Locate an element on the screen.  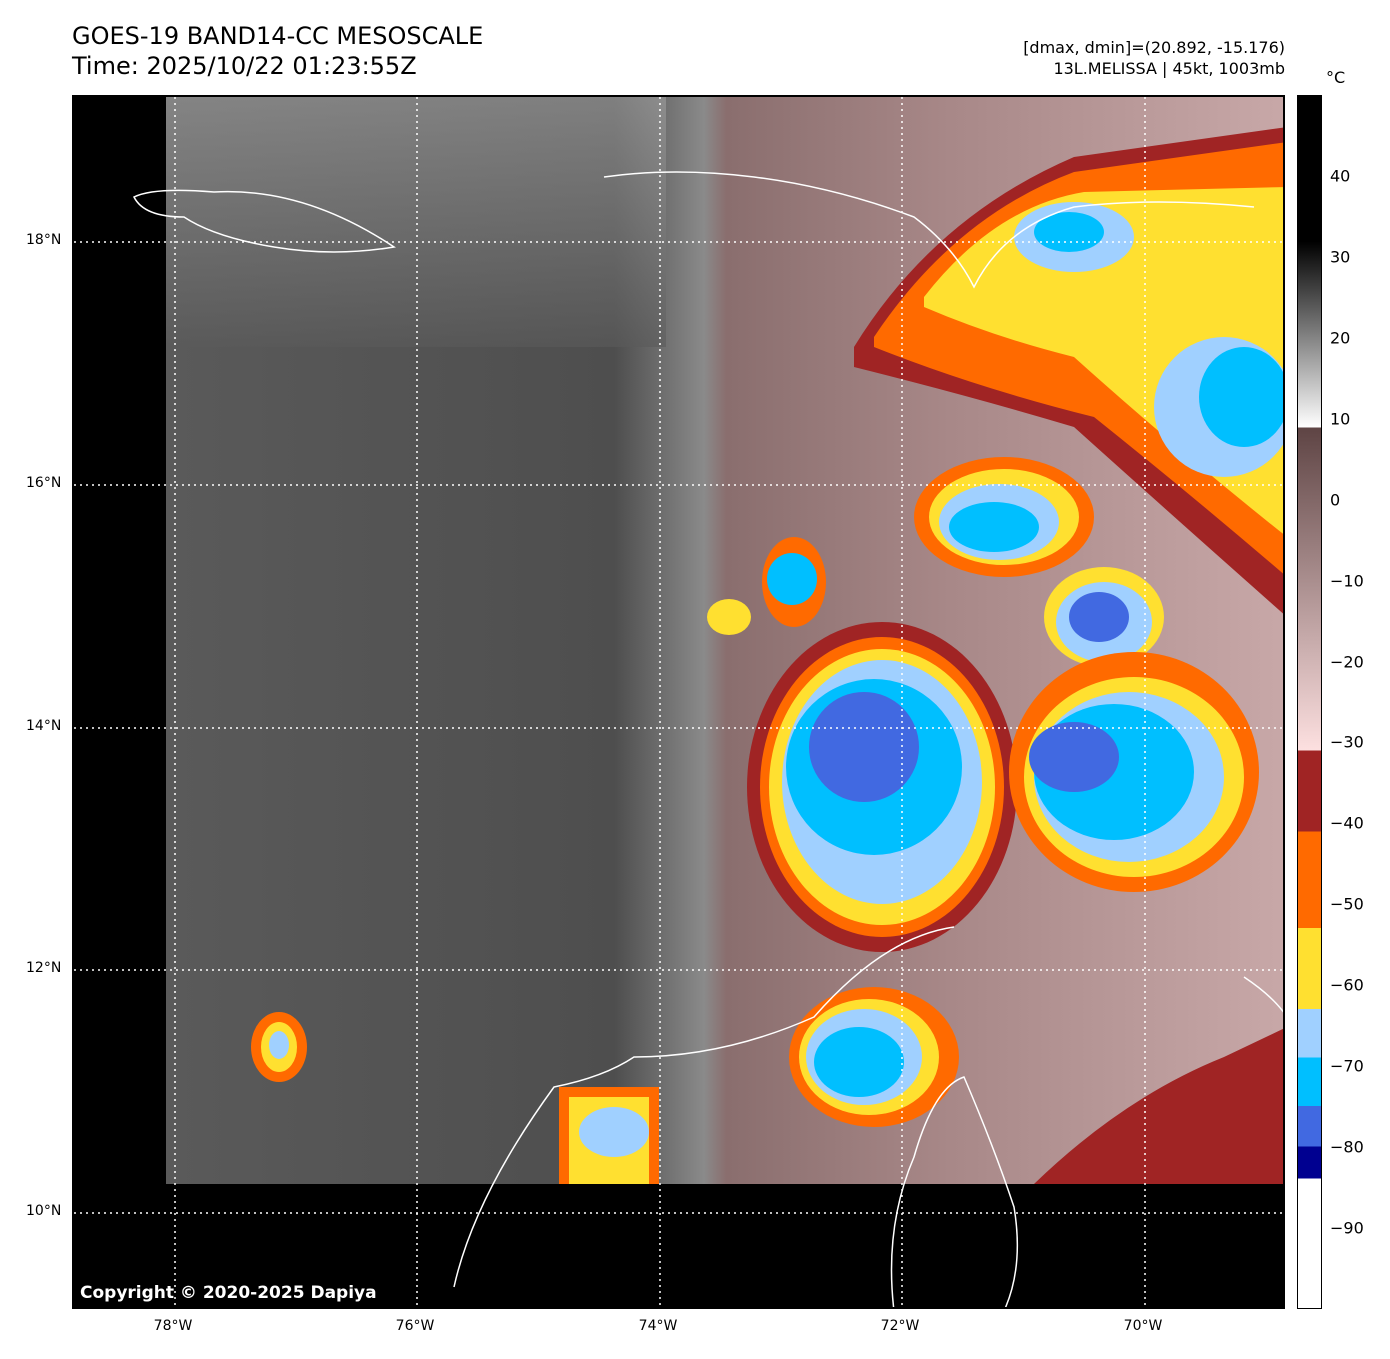
colorbar-tick: −80 is located at coordinates (1347, 1147).